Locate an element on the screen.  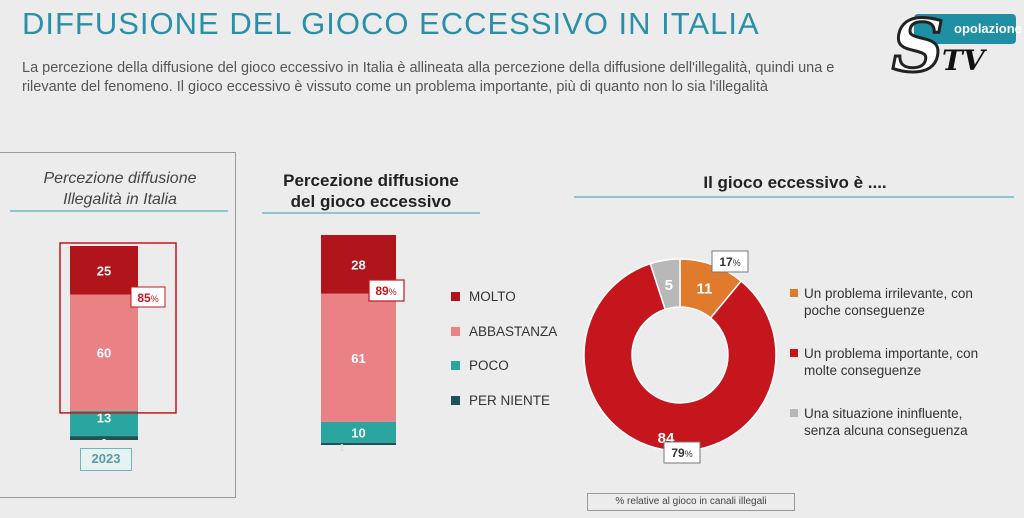
legend-item-poco: POCO is located at coordinates (480, 365).